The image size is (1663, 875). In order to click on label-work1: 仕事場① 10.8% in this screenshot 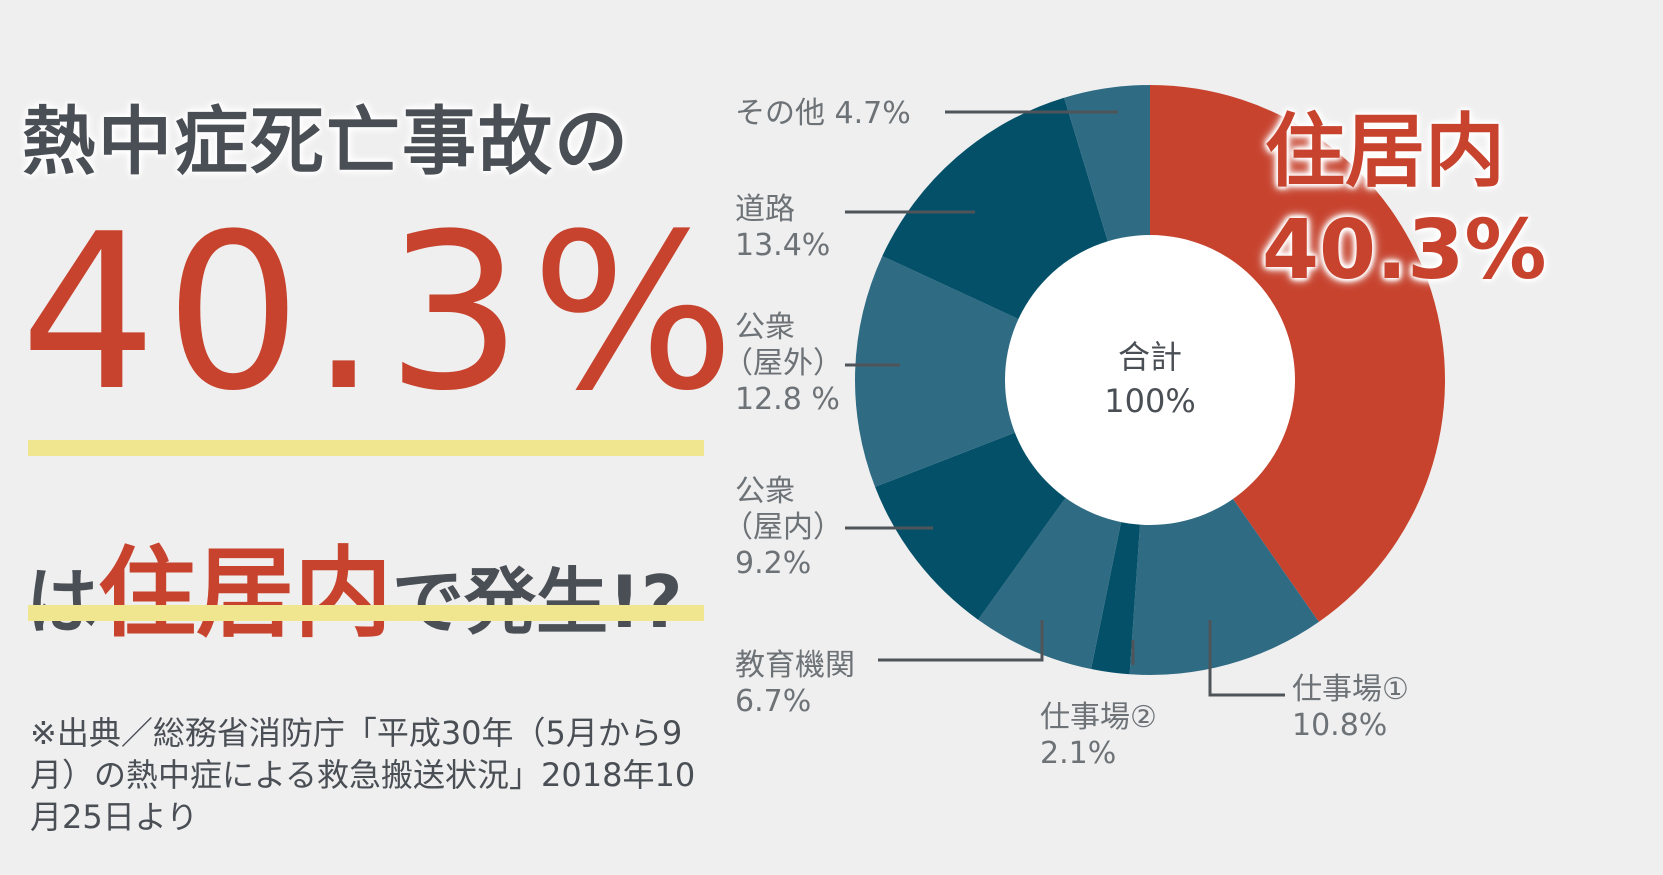, I will do `click(1350, 708)`.